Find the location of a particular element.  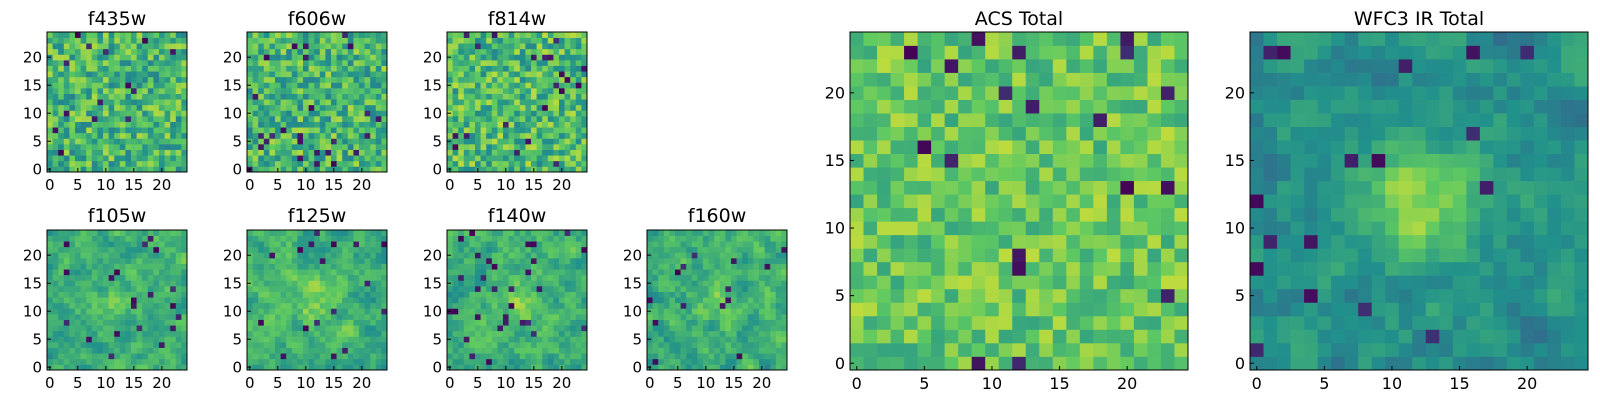

y-tick-label: 5 is located at coordinates (237, 339).